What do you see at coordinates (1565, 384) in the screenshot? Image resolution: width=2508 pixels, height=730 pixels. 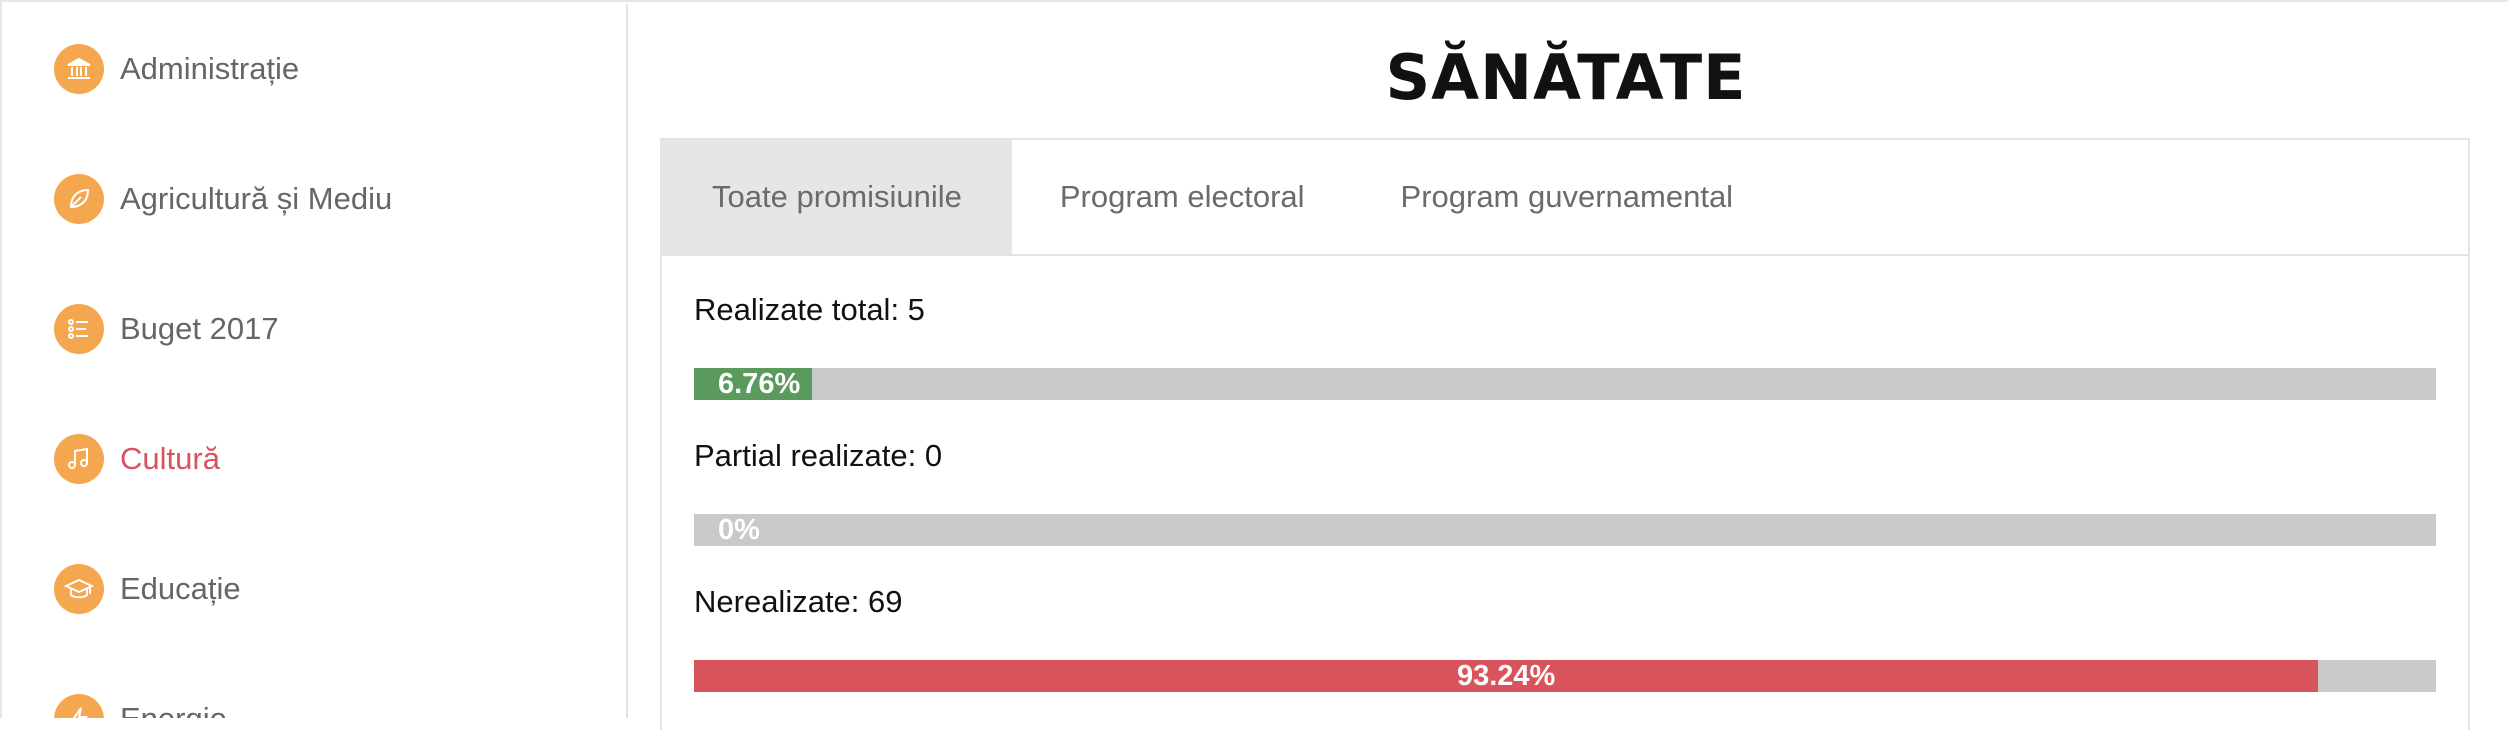 I see `realized-progress-bar: 6.76%` at bounding box center [1565, 384].